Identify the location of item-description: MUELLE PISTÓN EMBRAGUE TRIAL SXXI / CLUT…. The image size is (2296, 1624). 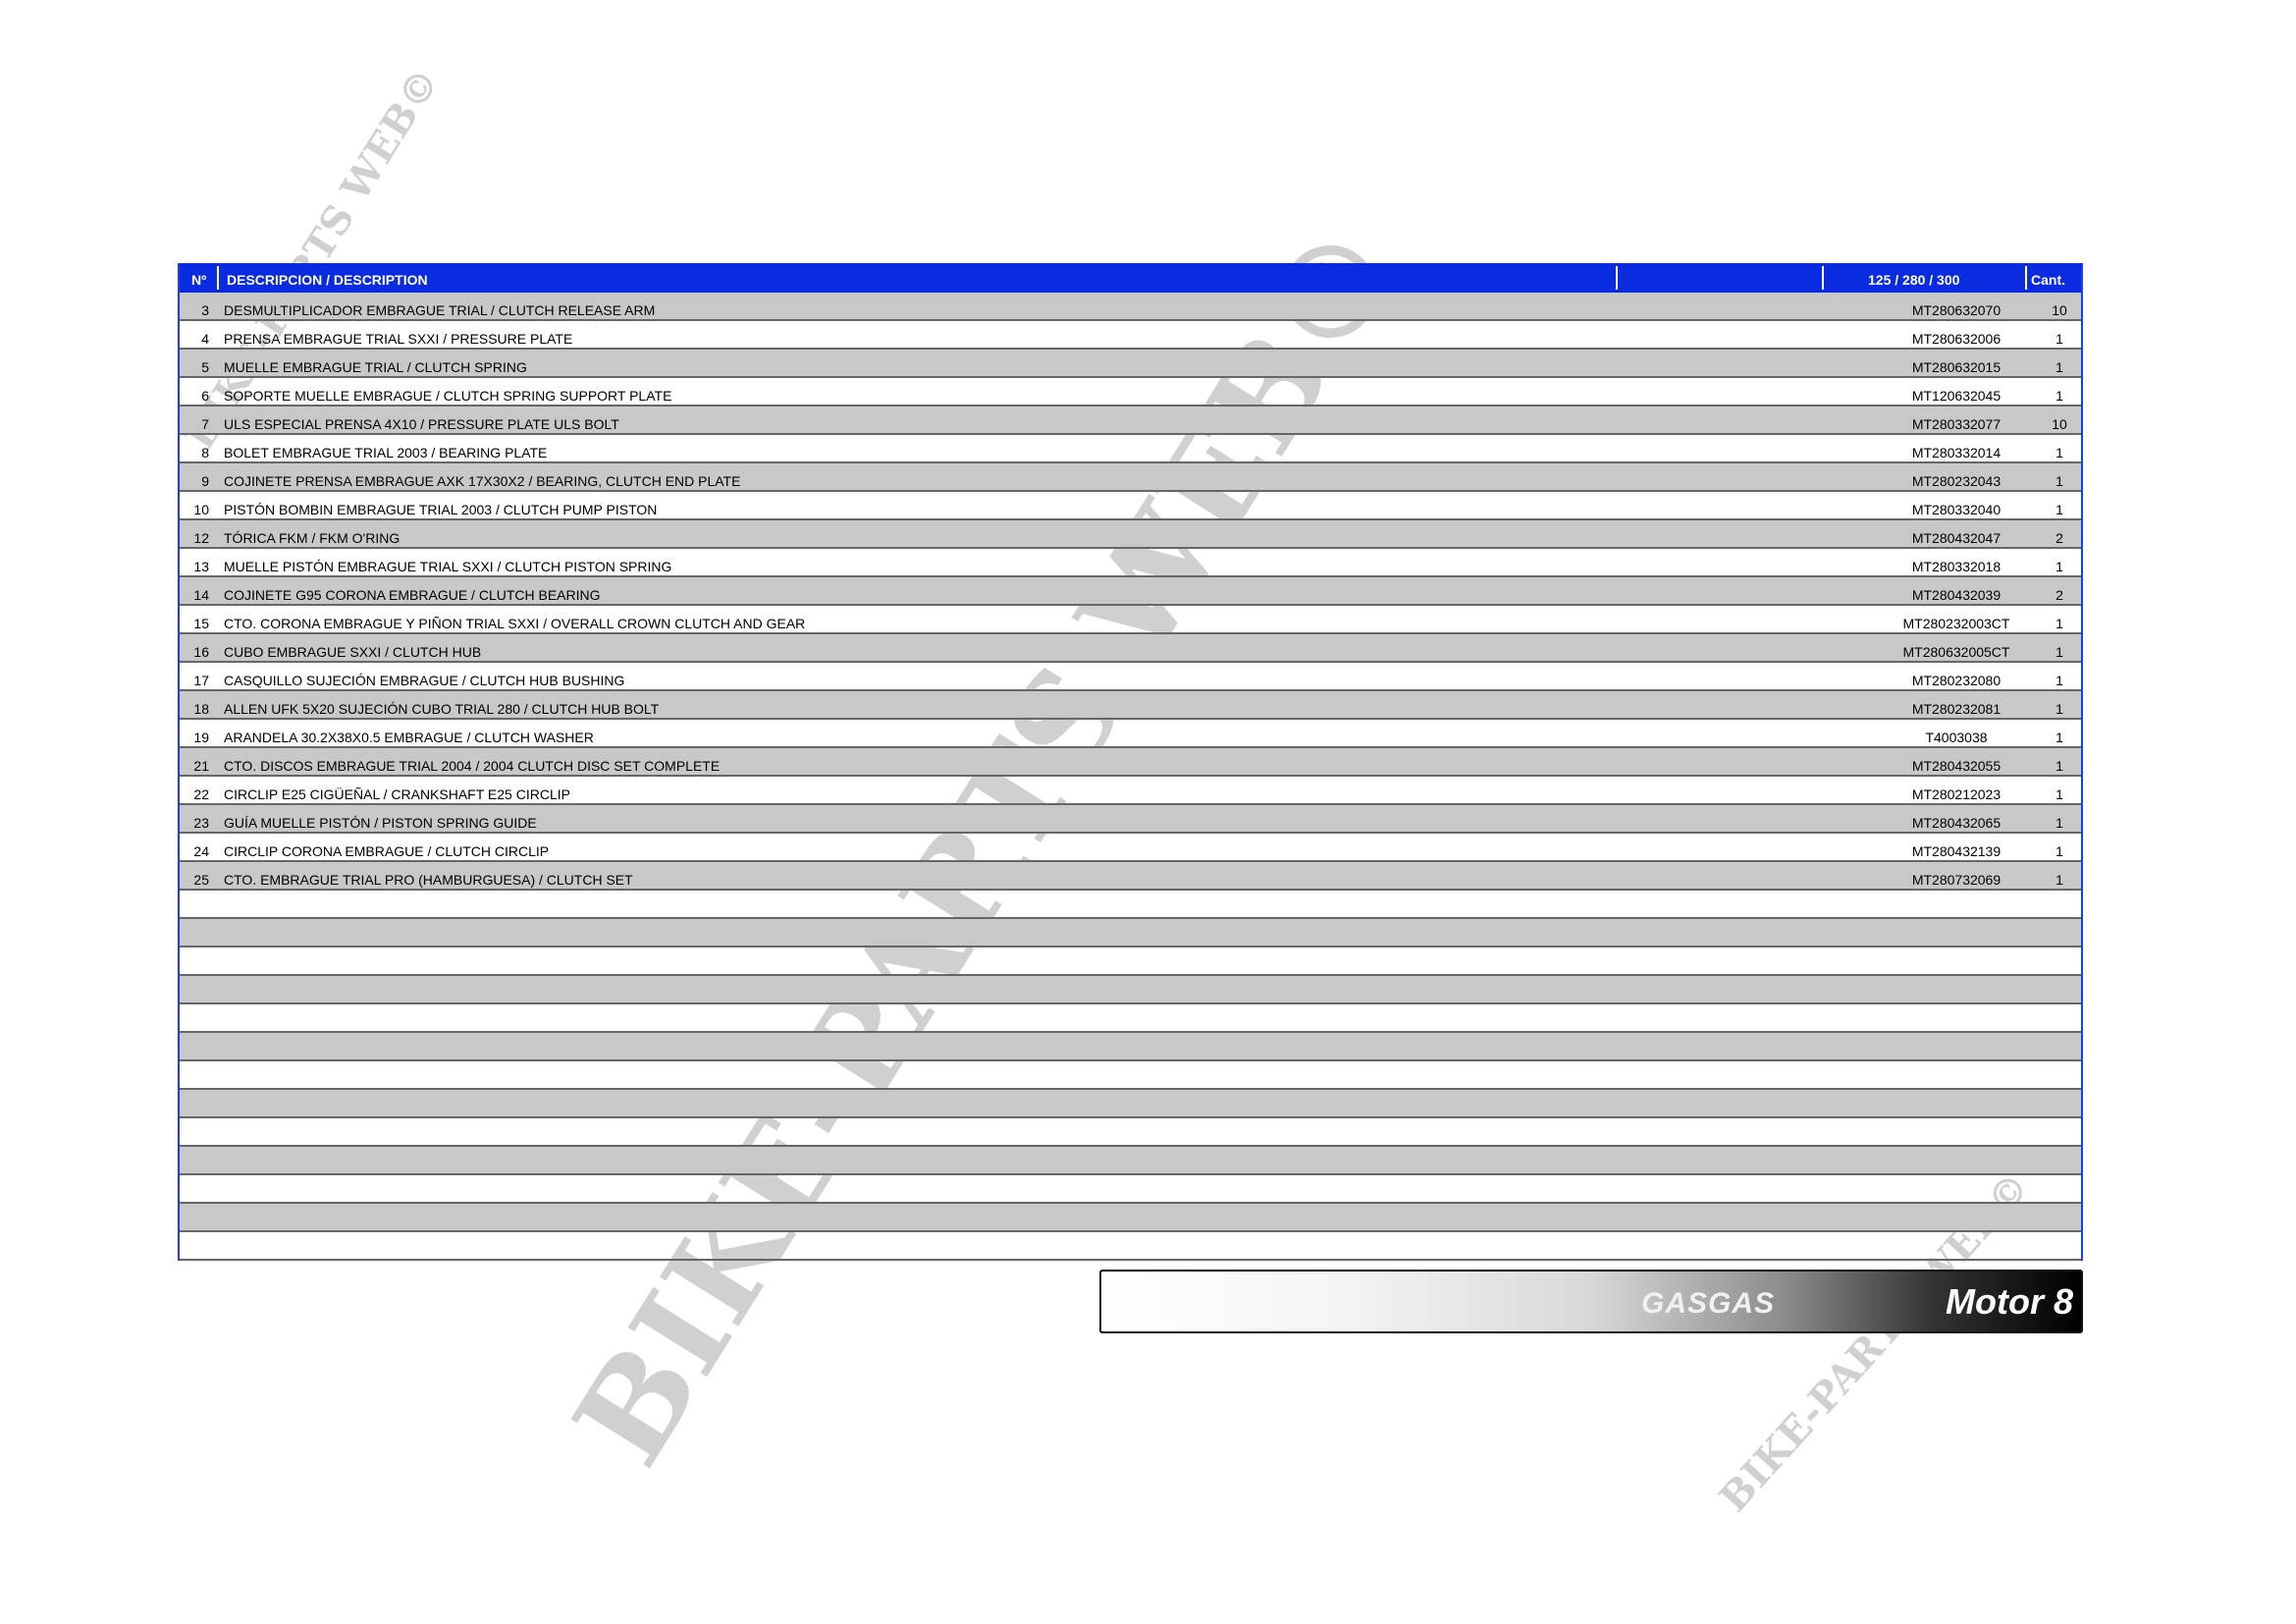
(448, 566).